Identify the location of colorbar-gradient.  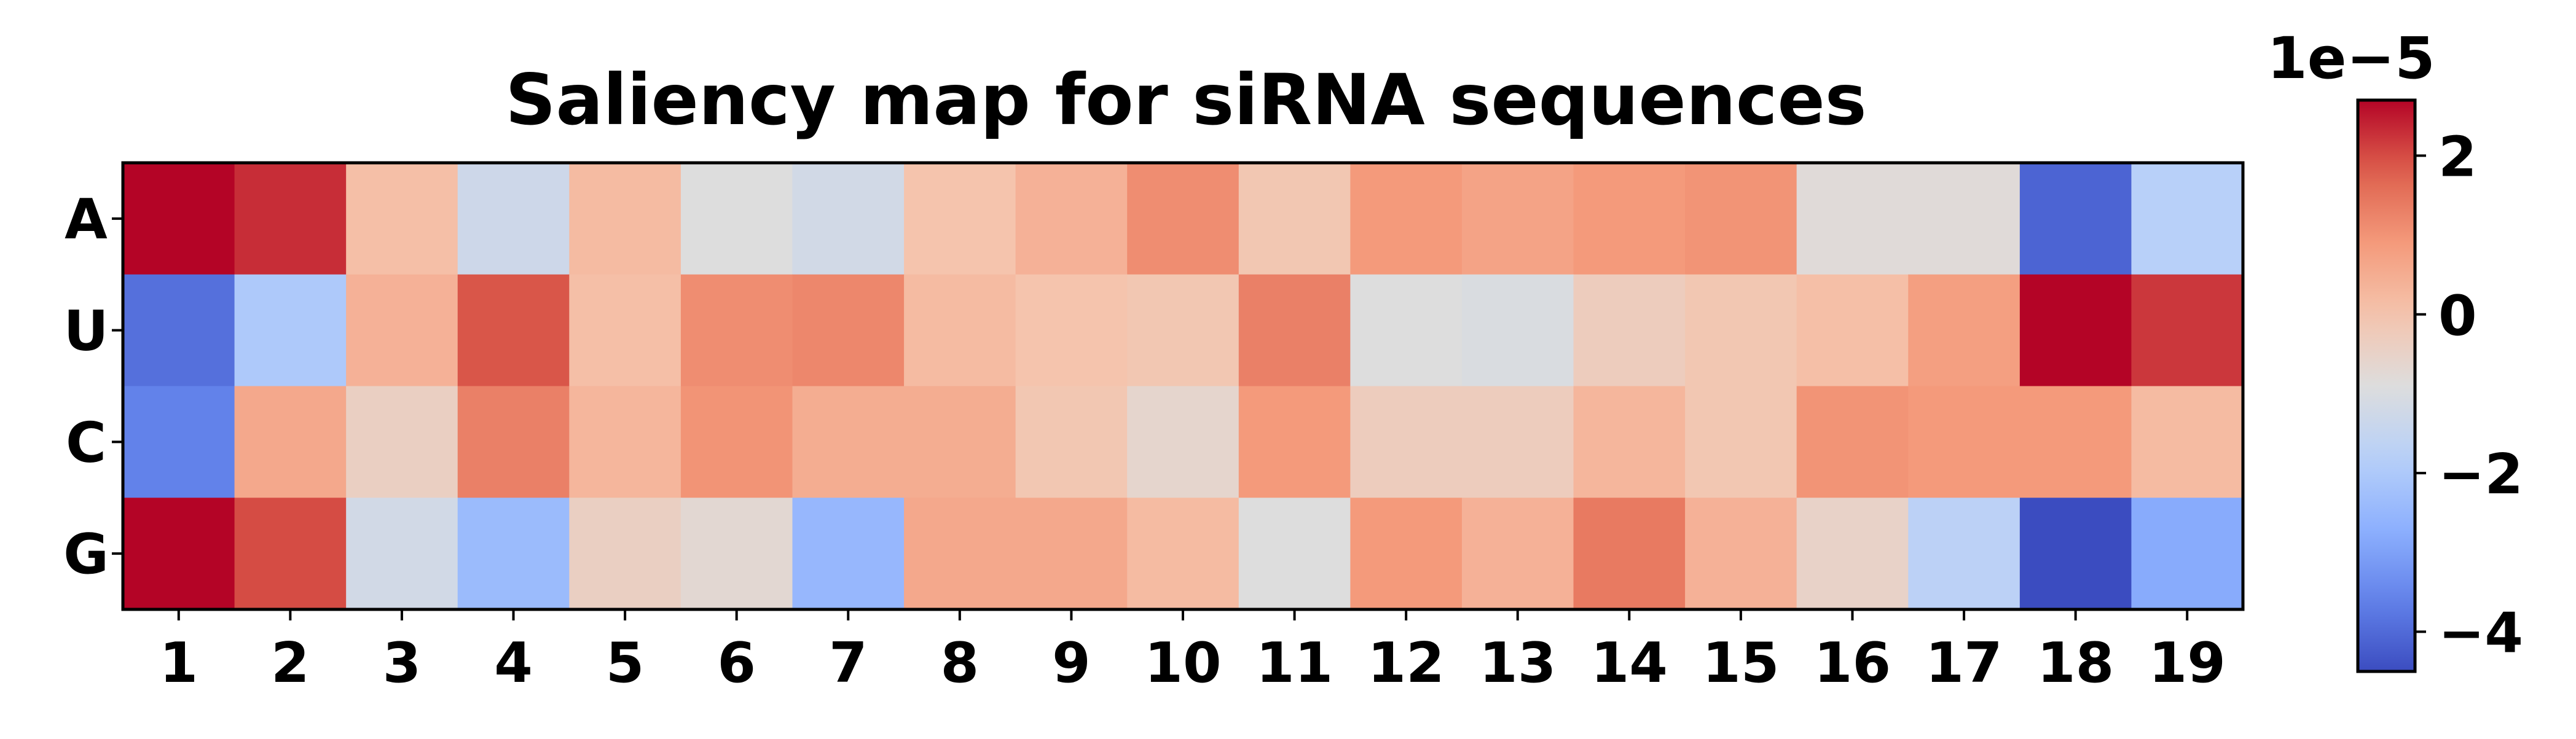
(2386, 385).